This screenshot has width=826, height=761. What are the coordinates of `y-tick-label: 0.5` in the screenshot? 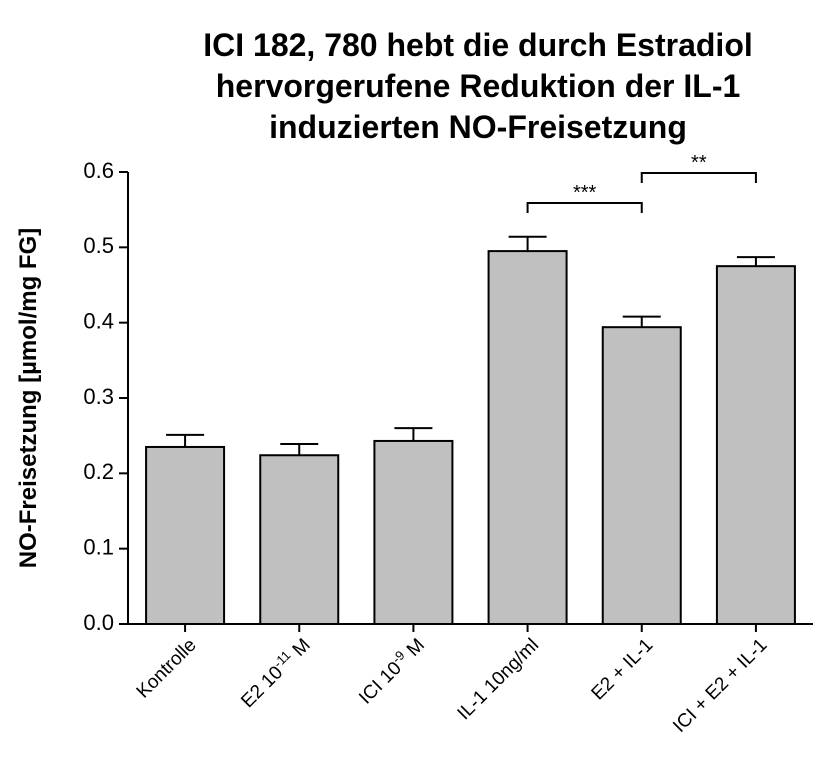 It's located at (98, 245).